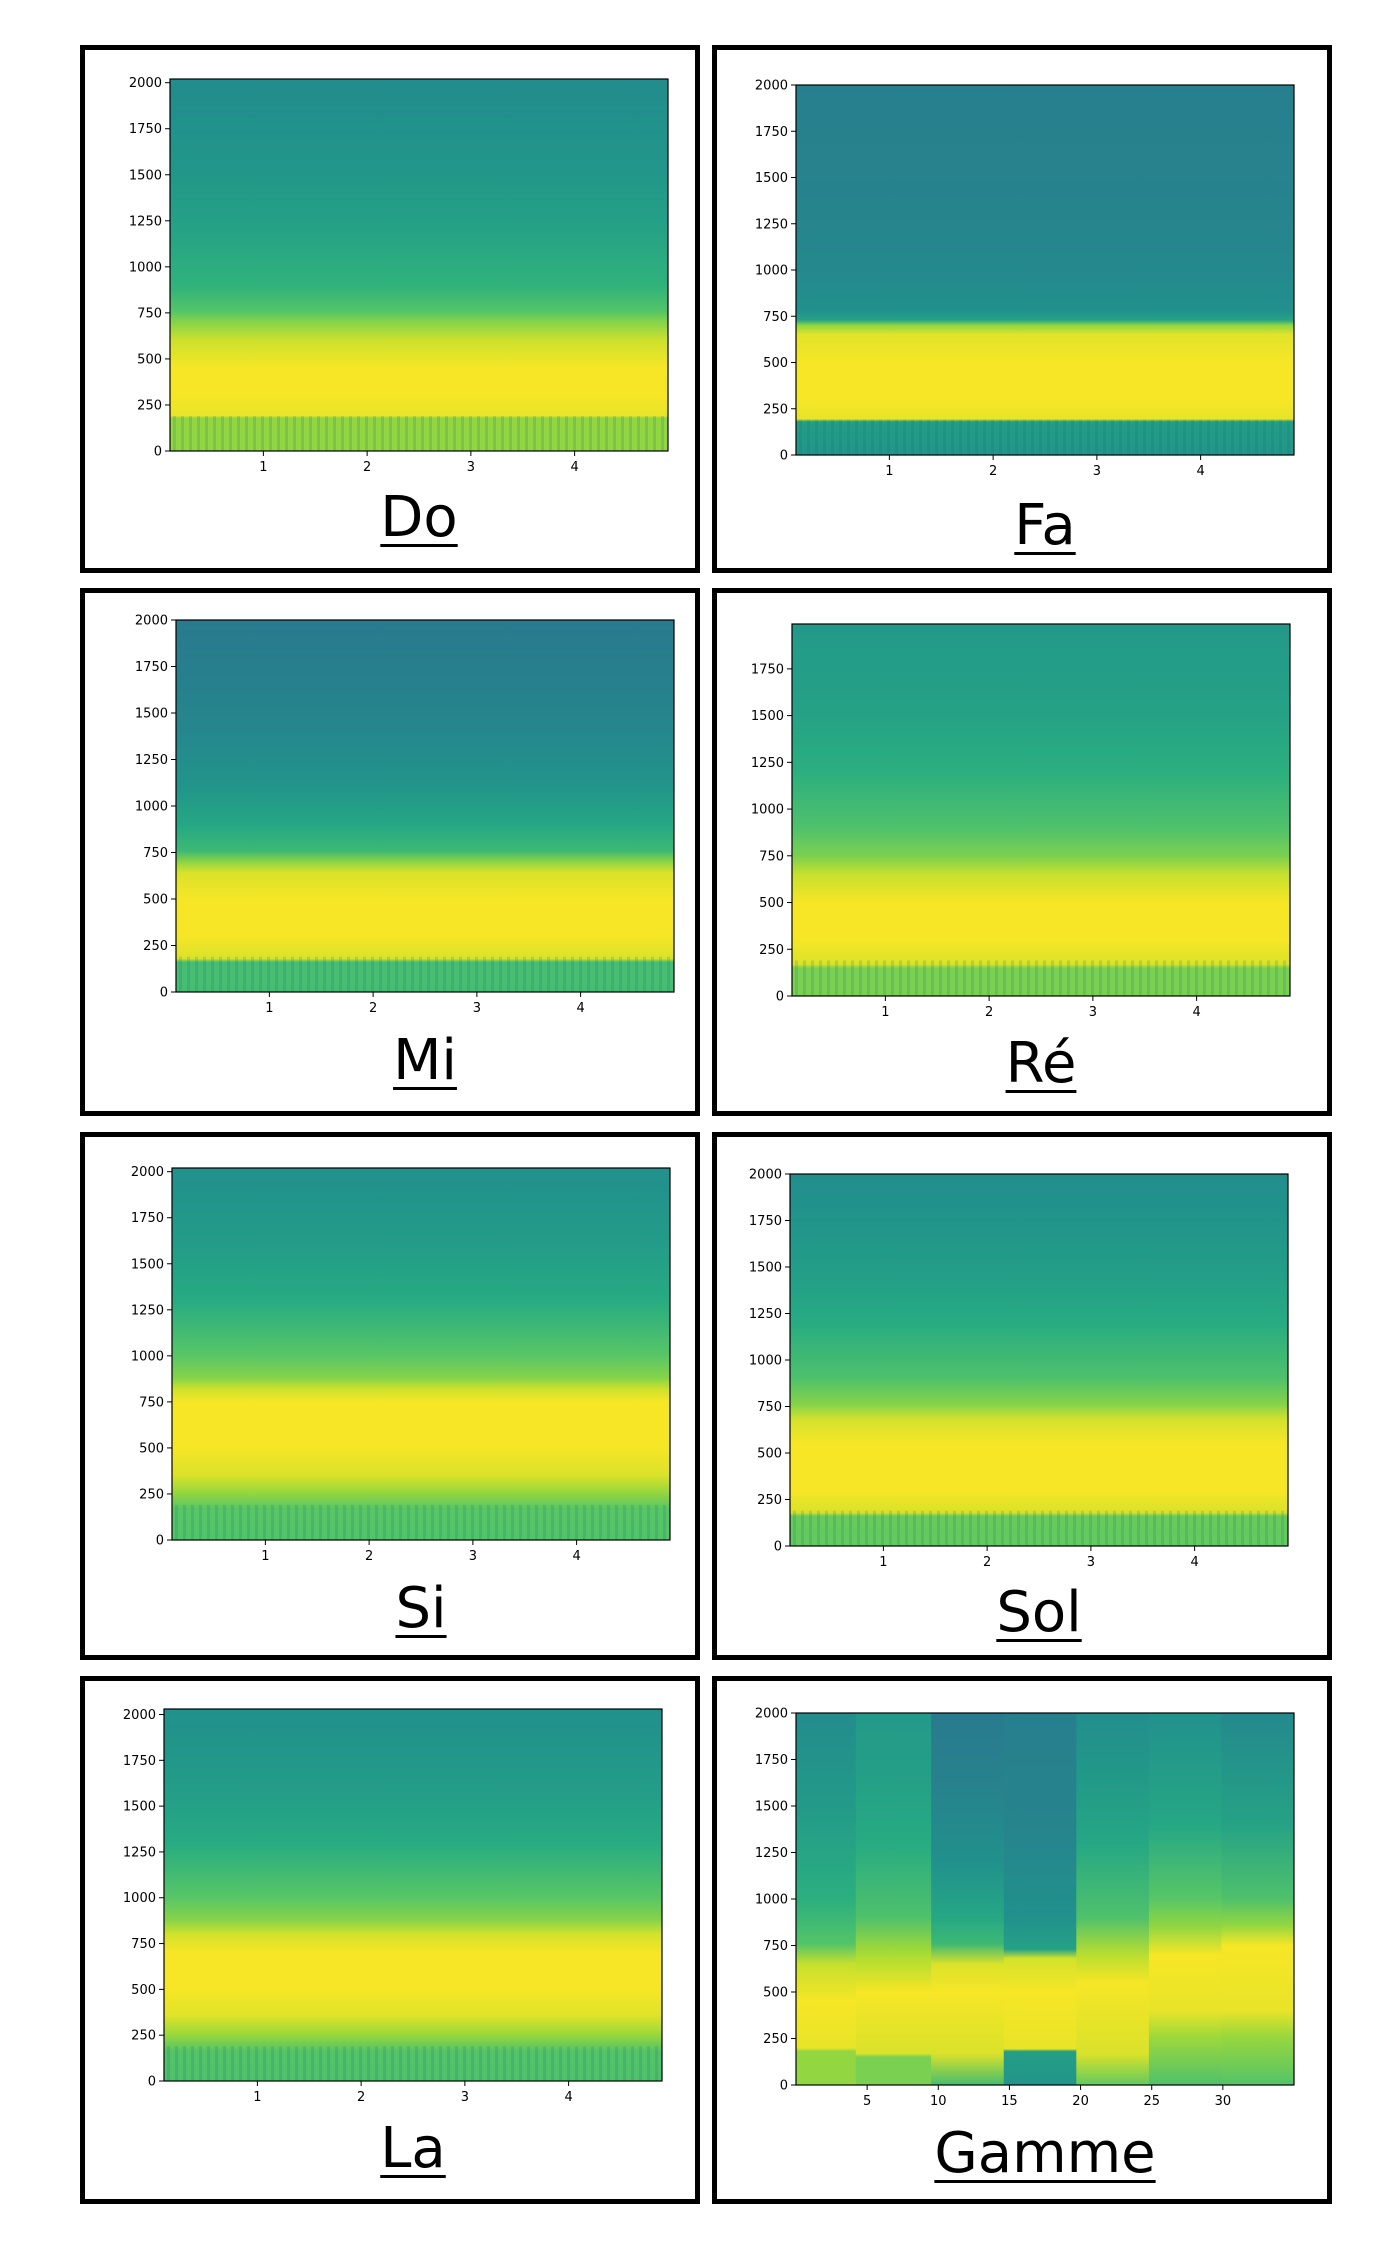  Describe the element at coordinates (938, 2101) in the screenshot. I see `x-tick-label: 10` at that location.